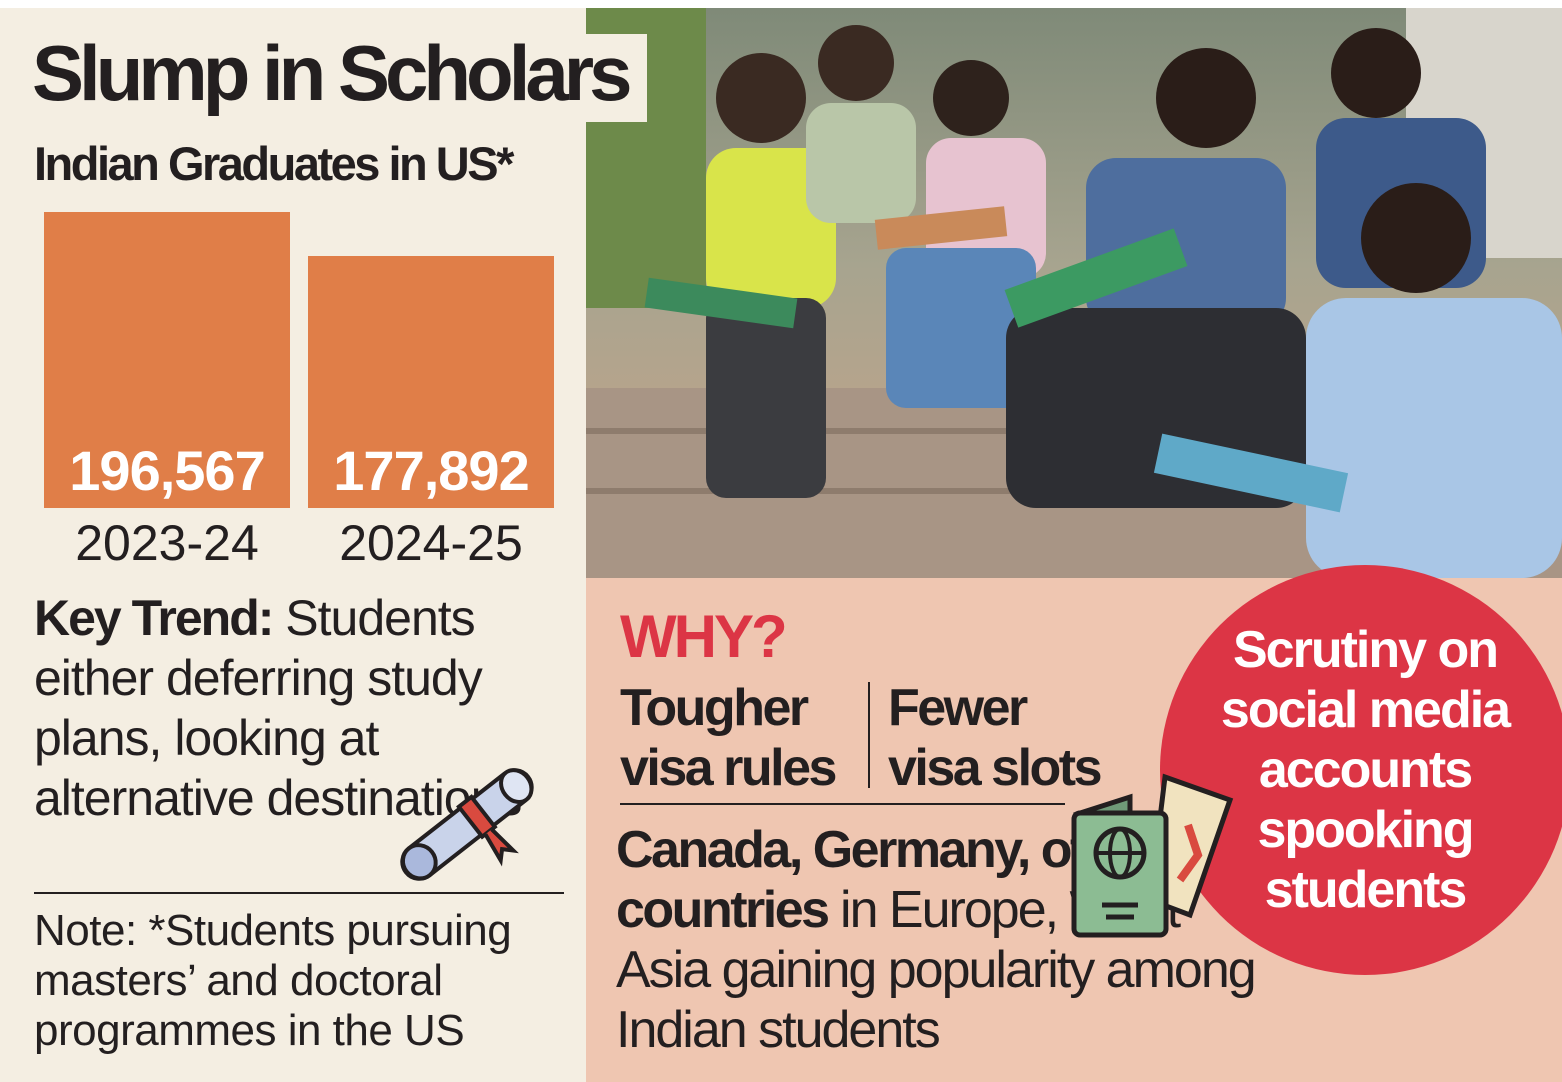  I want to click on destinations-bold: Canada, Germany, other countries, so click(888, 880).